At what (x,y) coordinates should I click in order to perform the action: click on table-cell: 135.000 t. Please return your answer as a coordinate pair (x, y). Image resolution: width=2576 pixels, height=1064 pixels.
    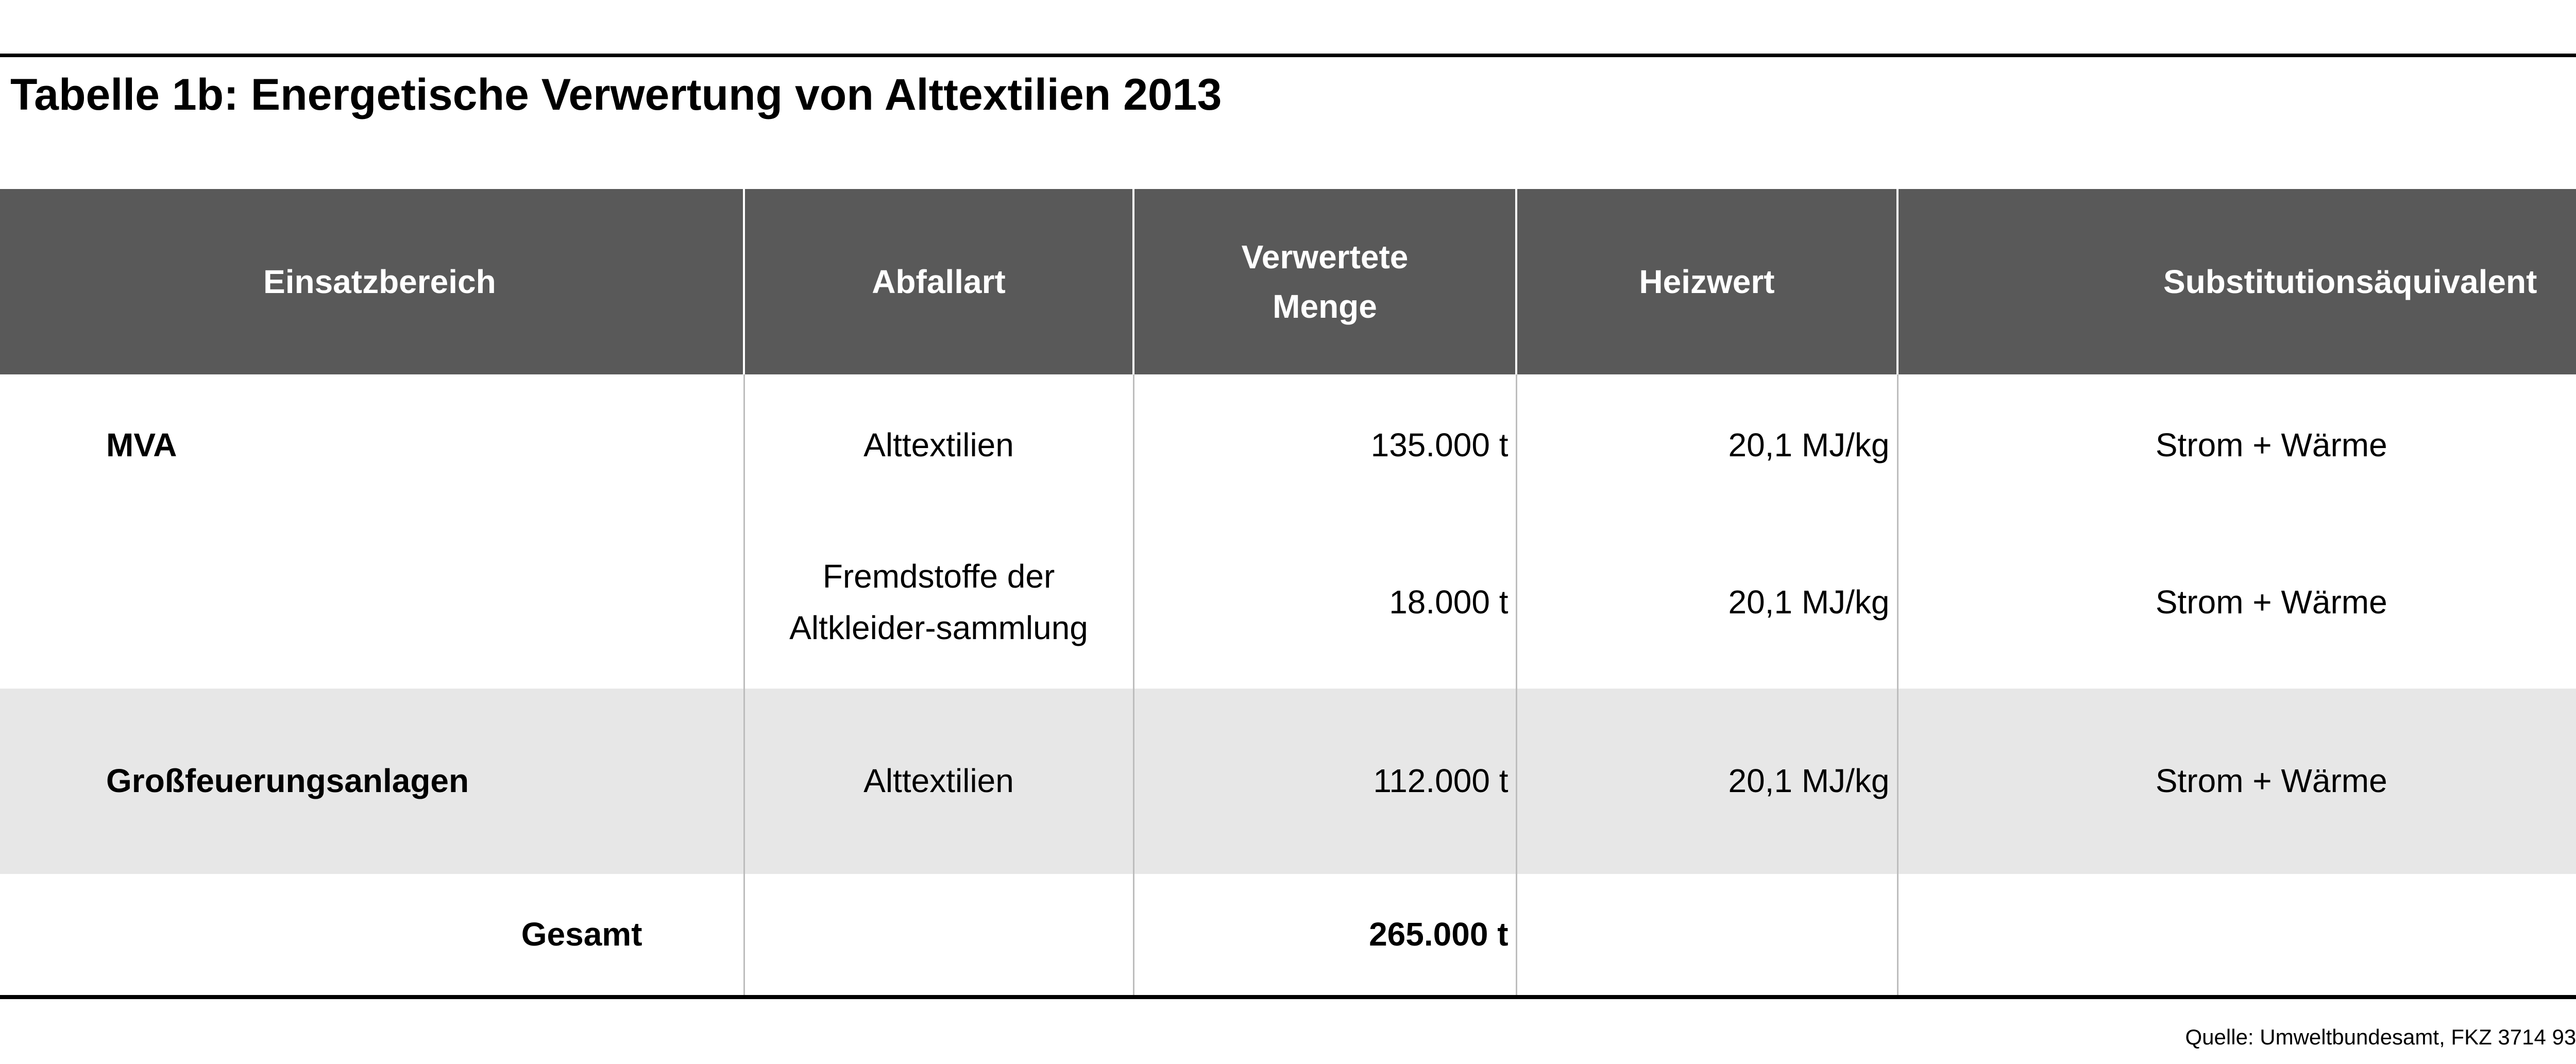
    Looking at the image, I should click on (1324, 445).